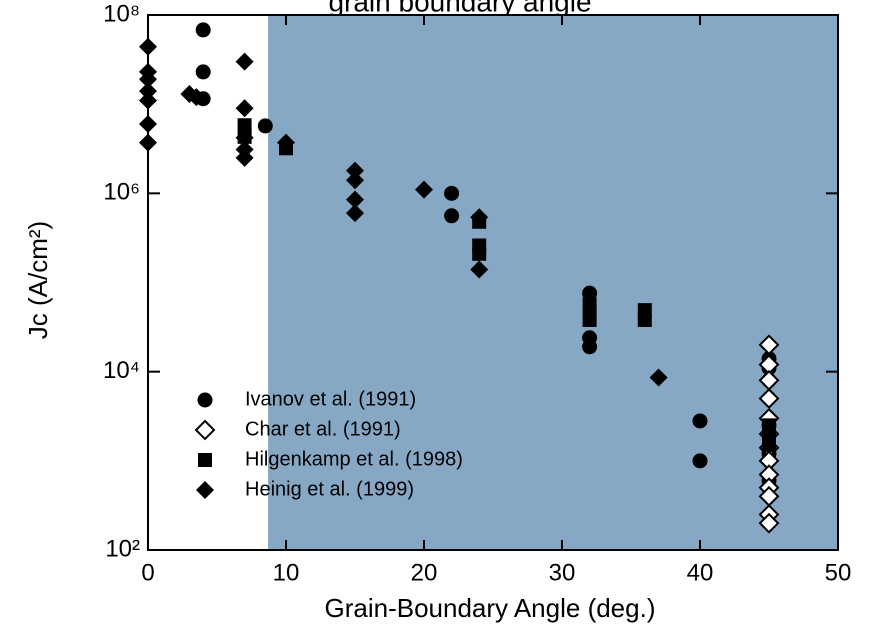 This screenshot has height=627, width=884. What do you see at coordinates (38, 280) in the screenshot?
I see `y-axis-label: Jc (A/cm²)` at bounding box center [38, 280].